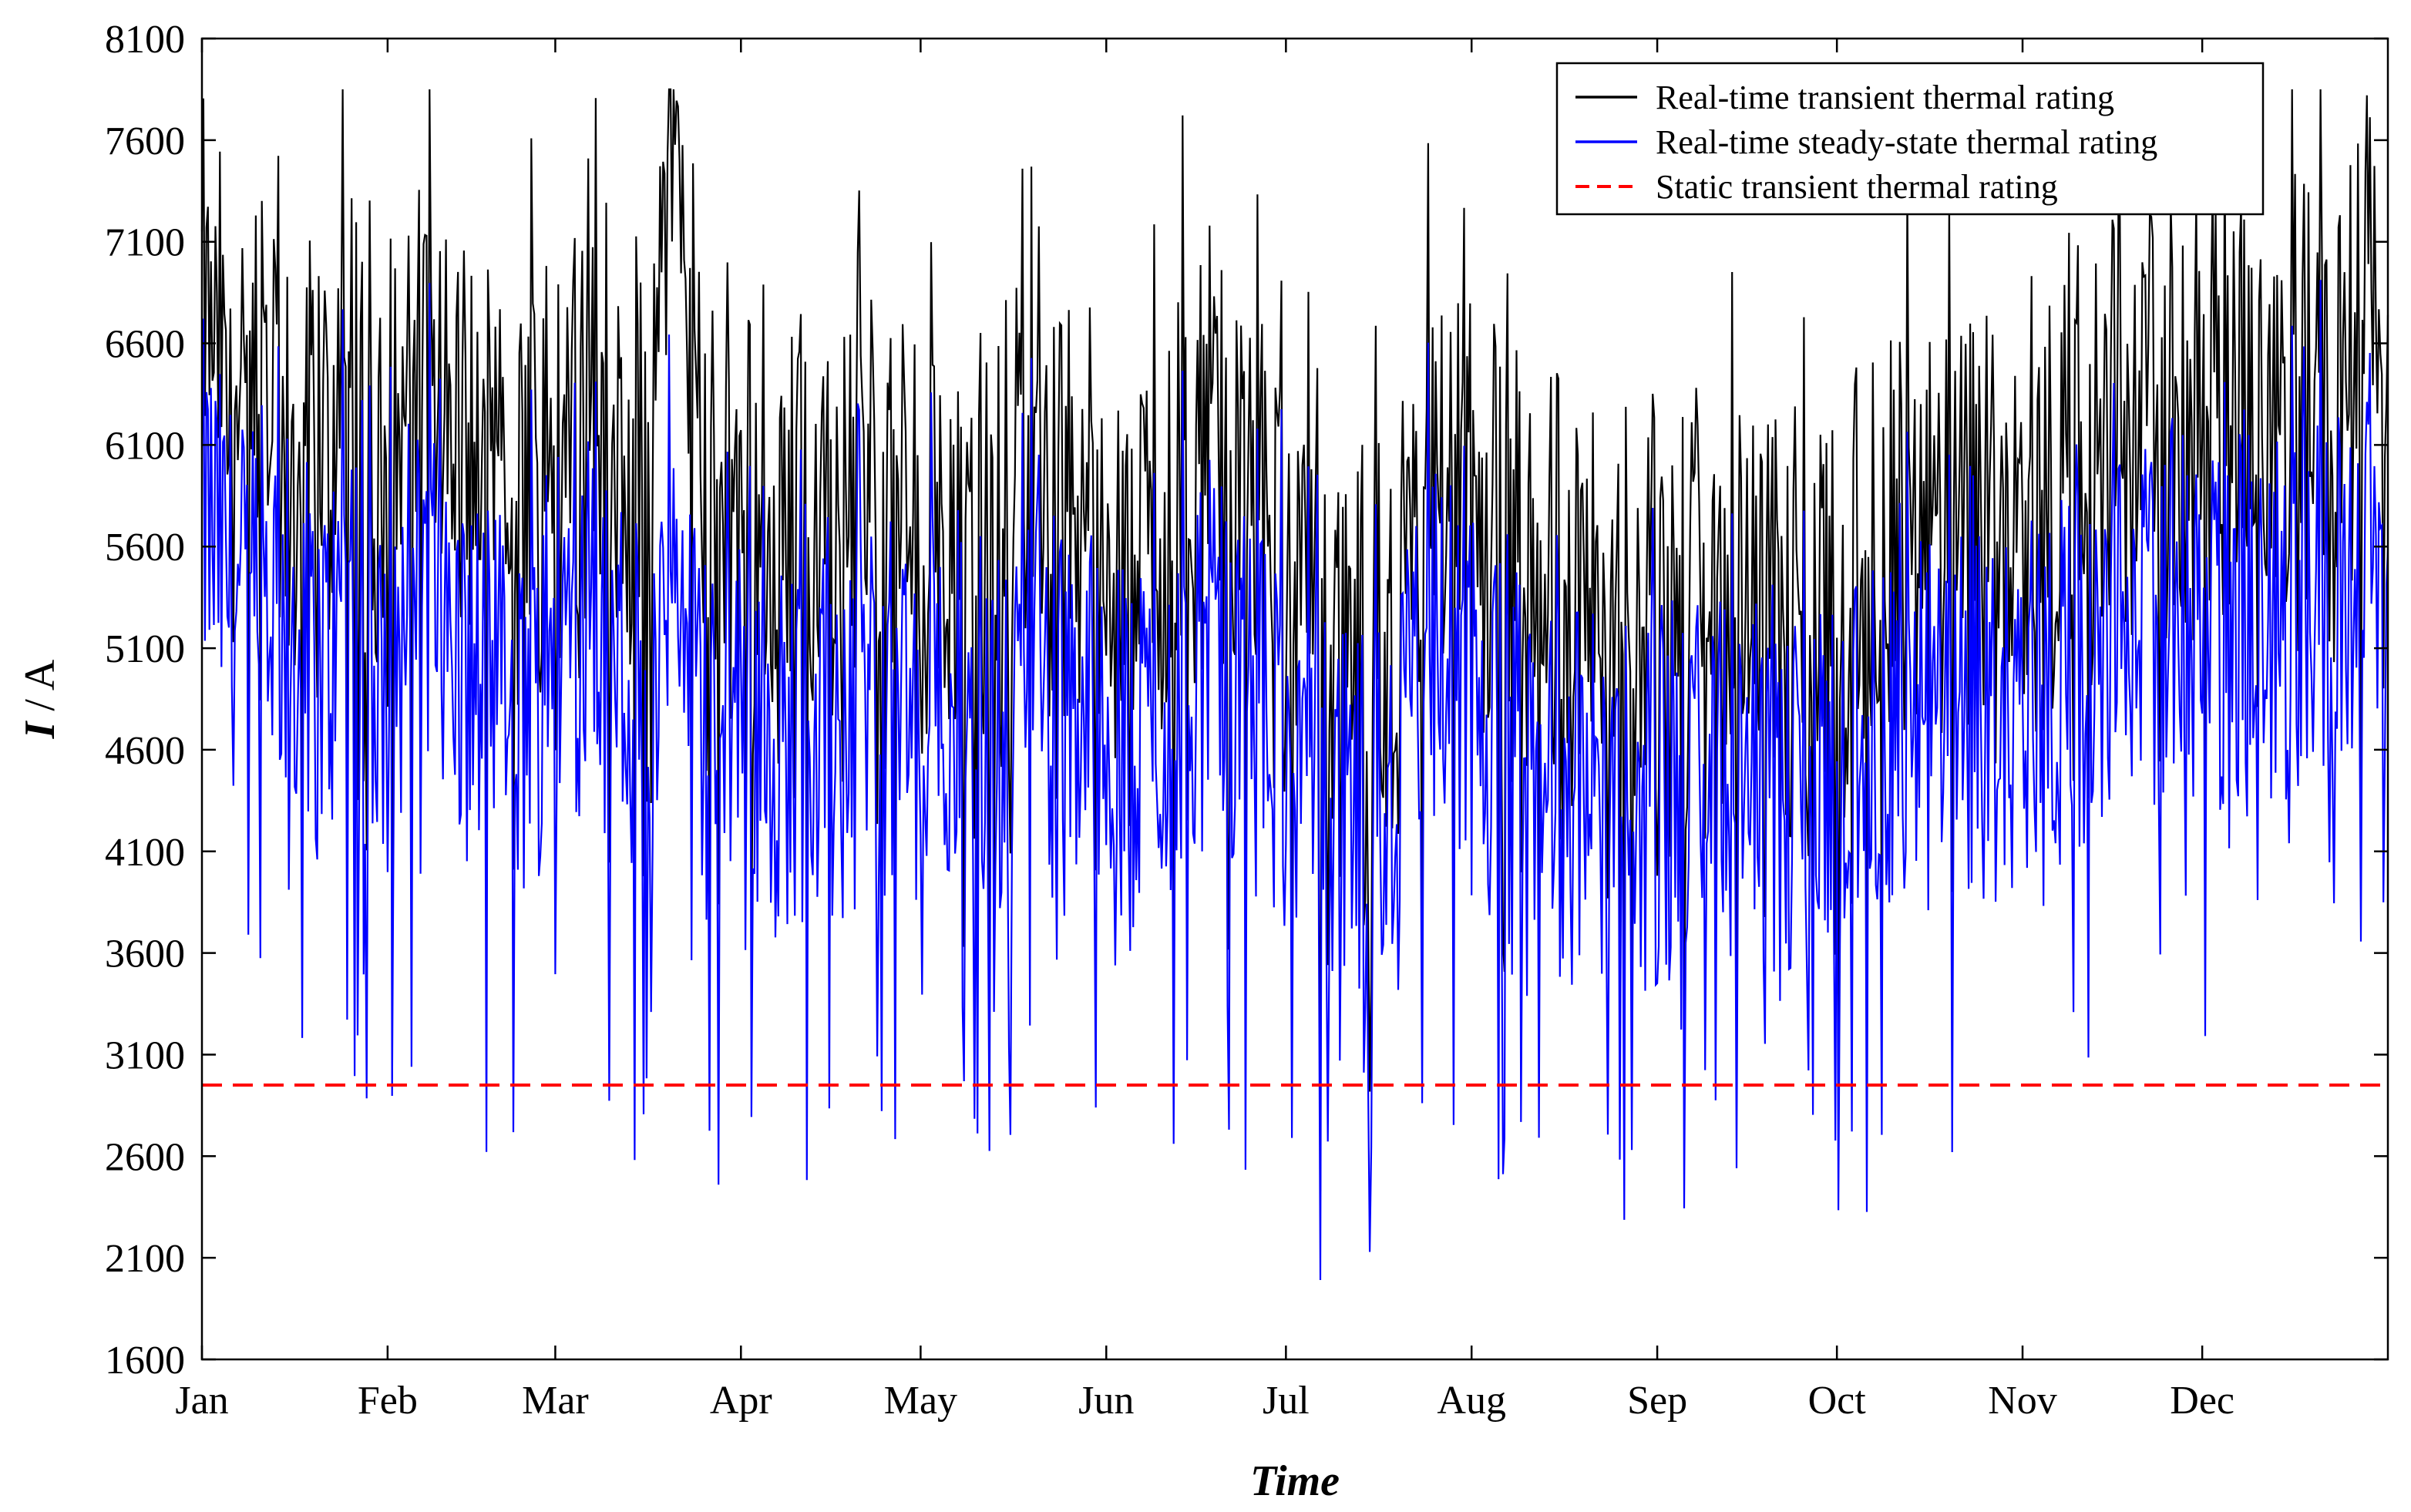 The image size is (2411, 1512). Describe the element at coordinates (40, 690) in the screenshot. I see `y-axis-label-unit: / A` at that location.